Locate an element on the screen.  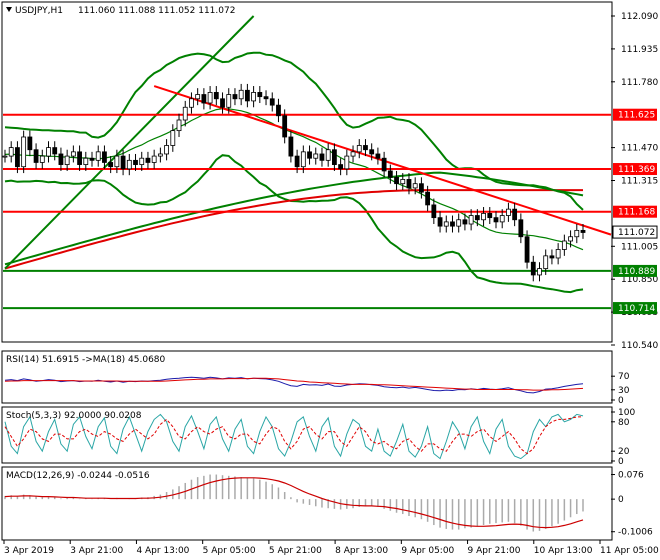
indicator-tick-label: 100 is located at coordinates (626, 413).